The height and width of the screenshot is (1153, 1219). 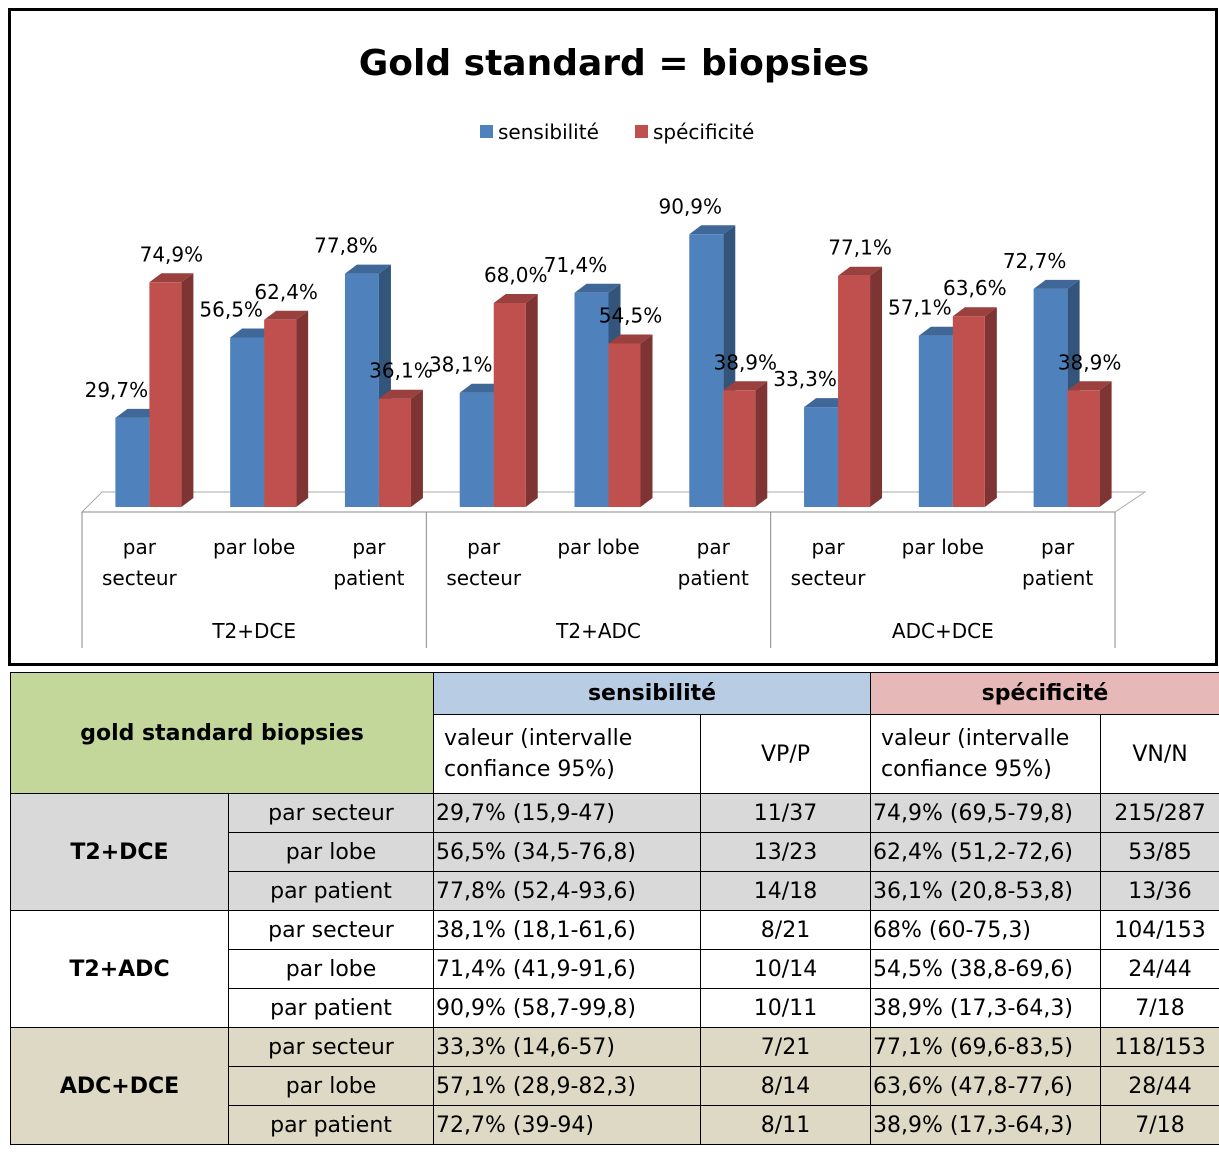 I want to click on category-label-box: par lobe, so click(x=254, y=547).